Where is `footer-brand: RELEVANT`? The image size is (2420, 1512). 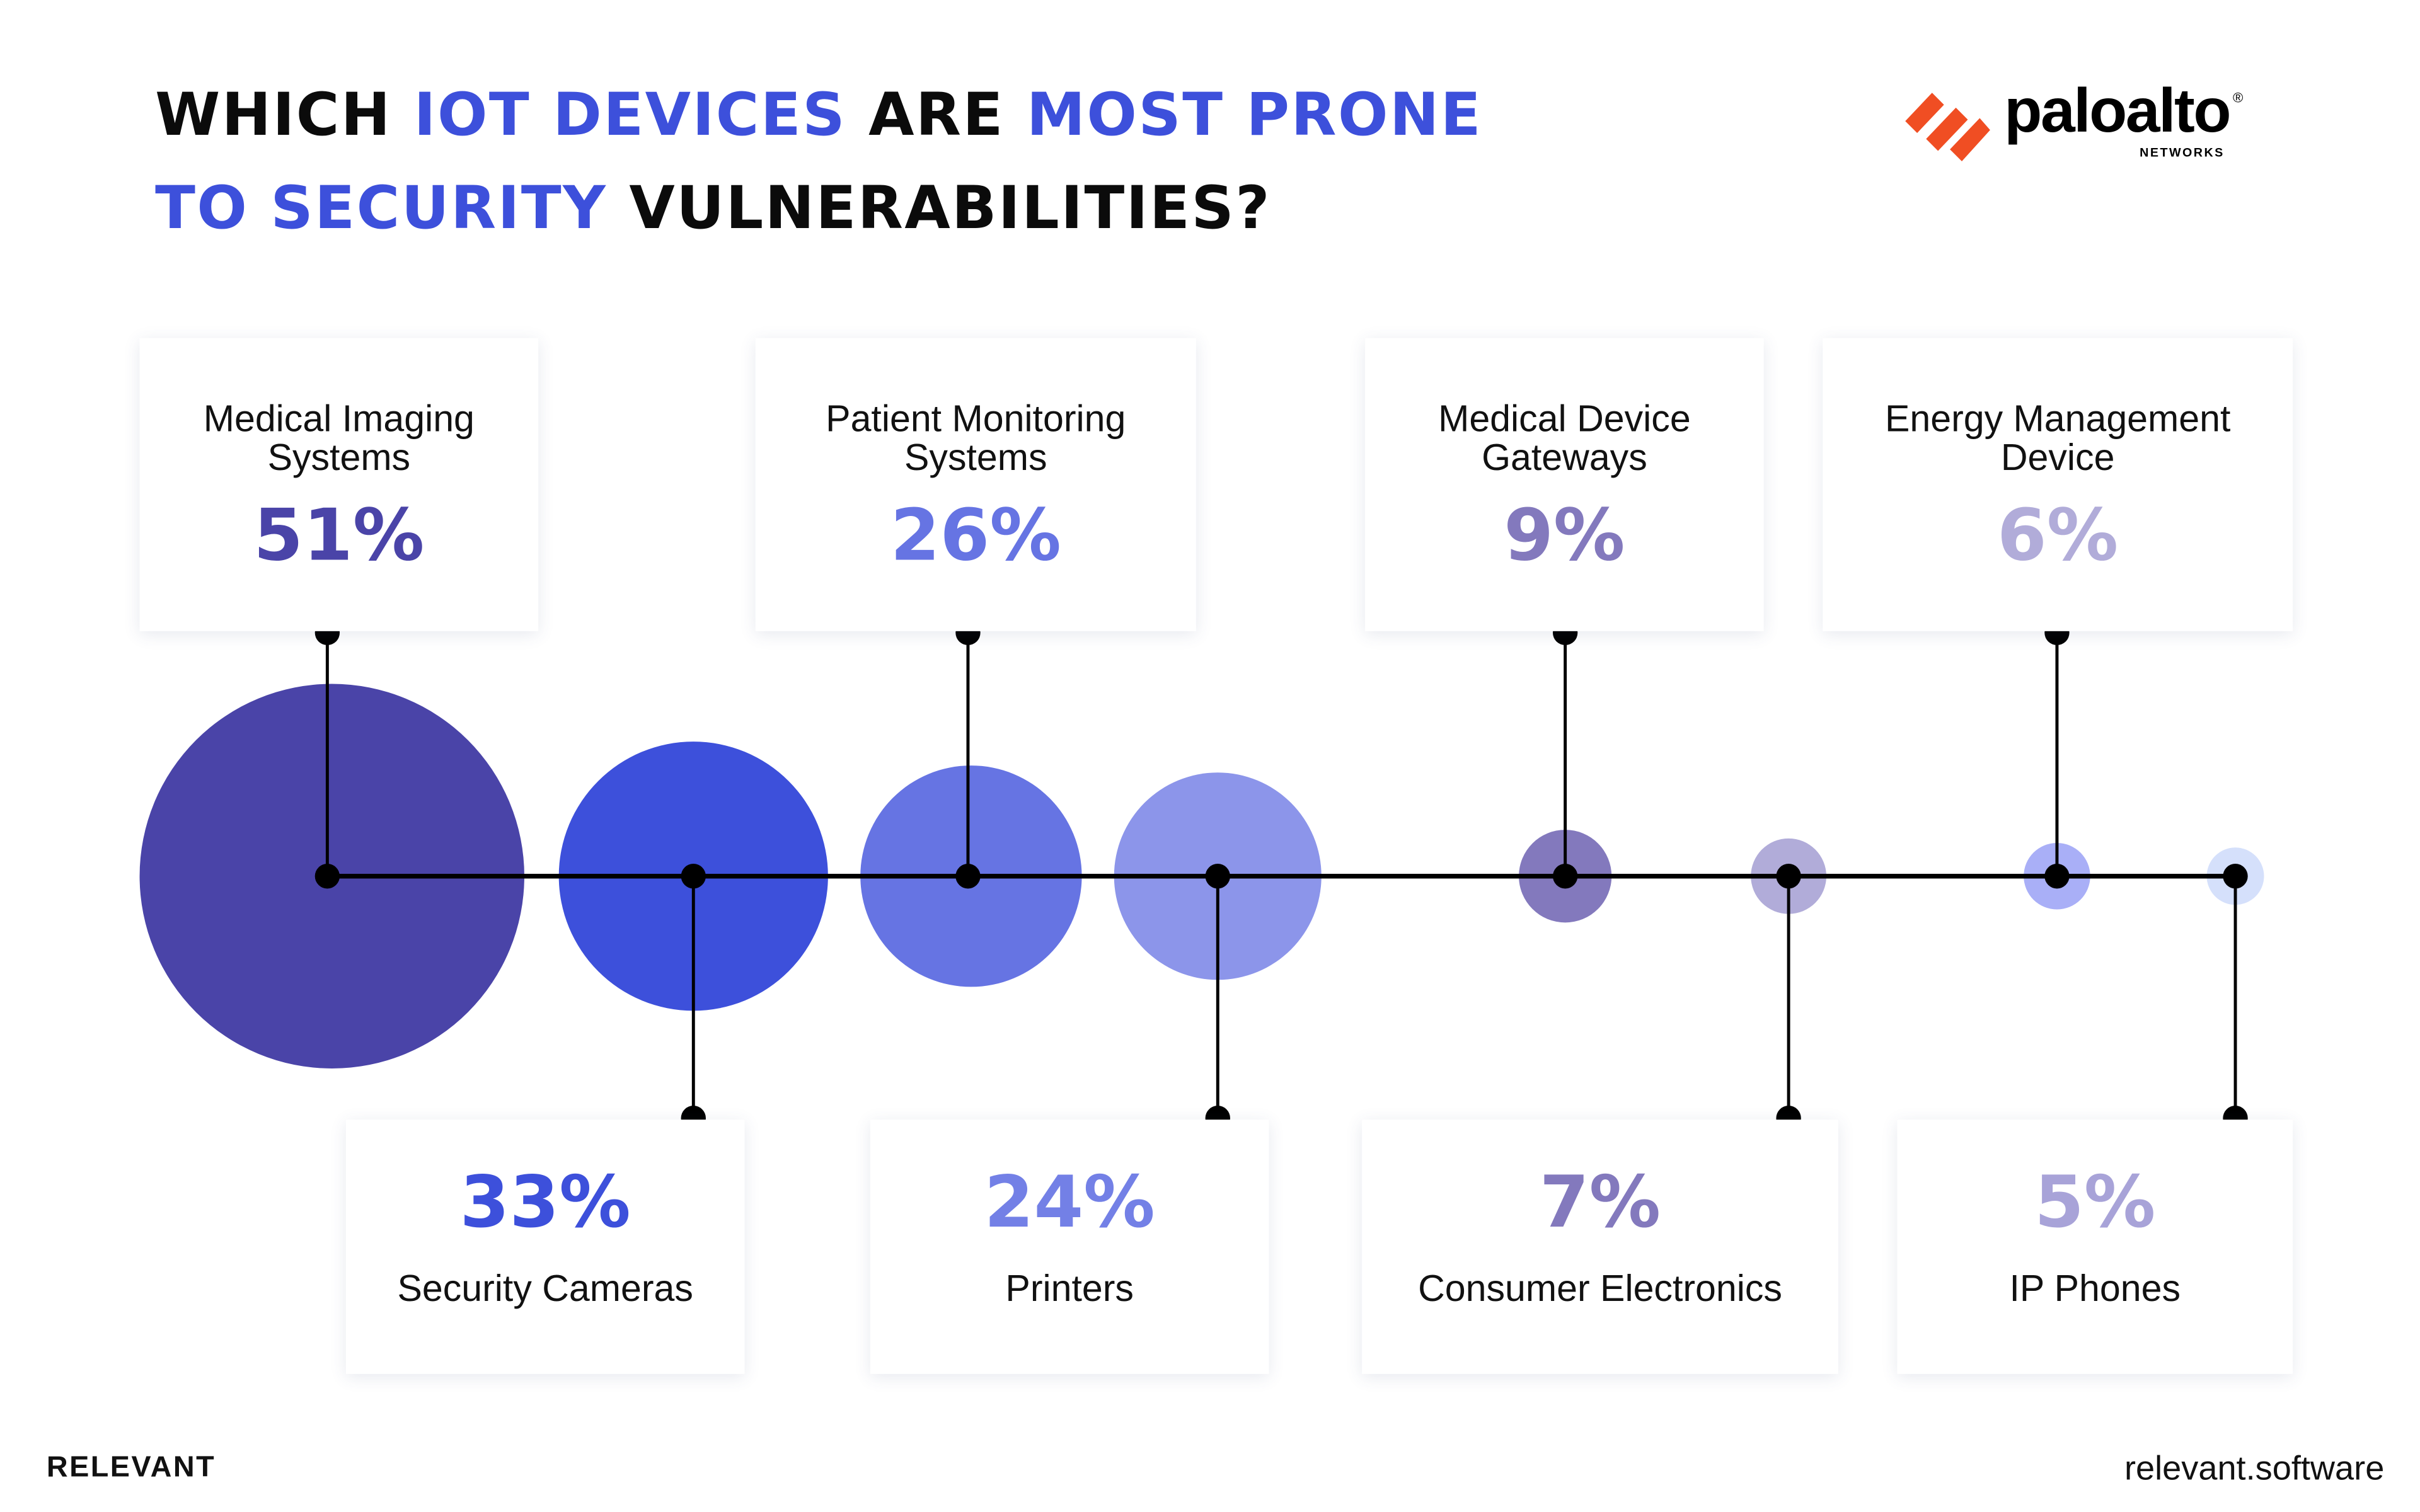
footer-brand: RELEVANT is located at coordinates (131, 1467).